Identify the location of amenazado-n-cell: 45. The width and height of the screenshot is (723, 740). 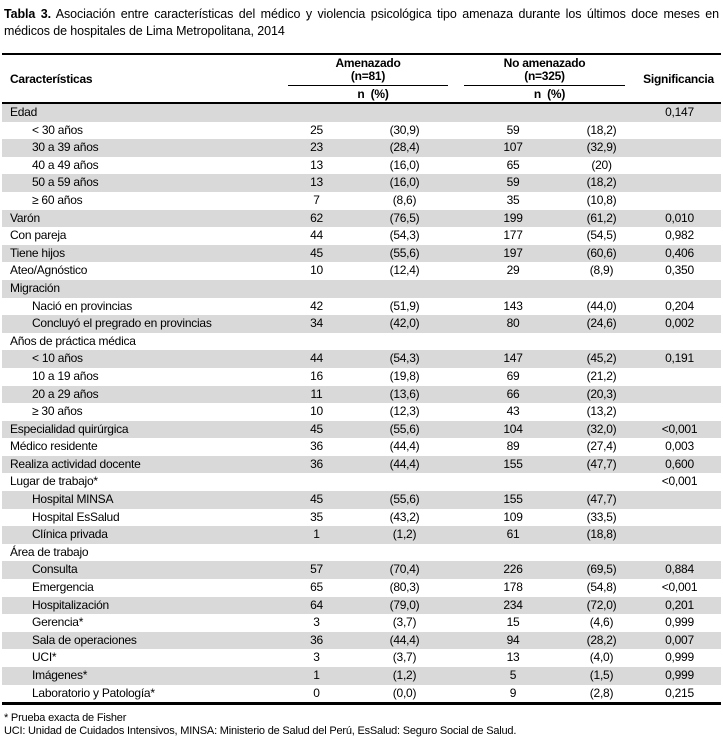
(316, 428).